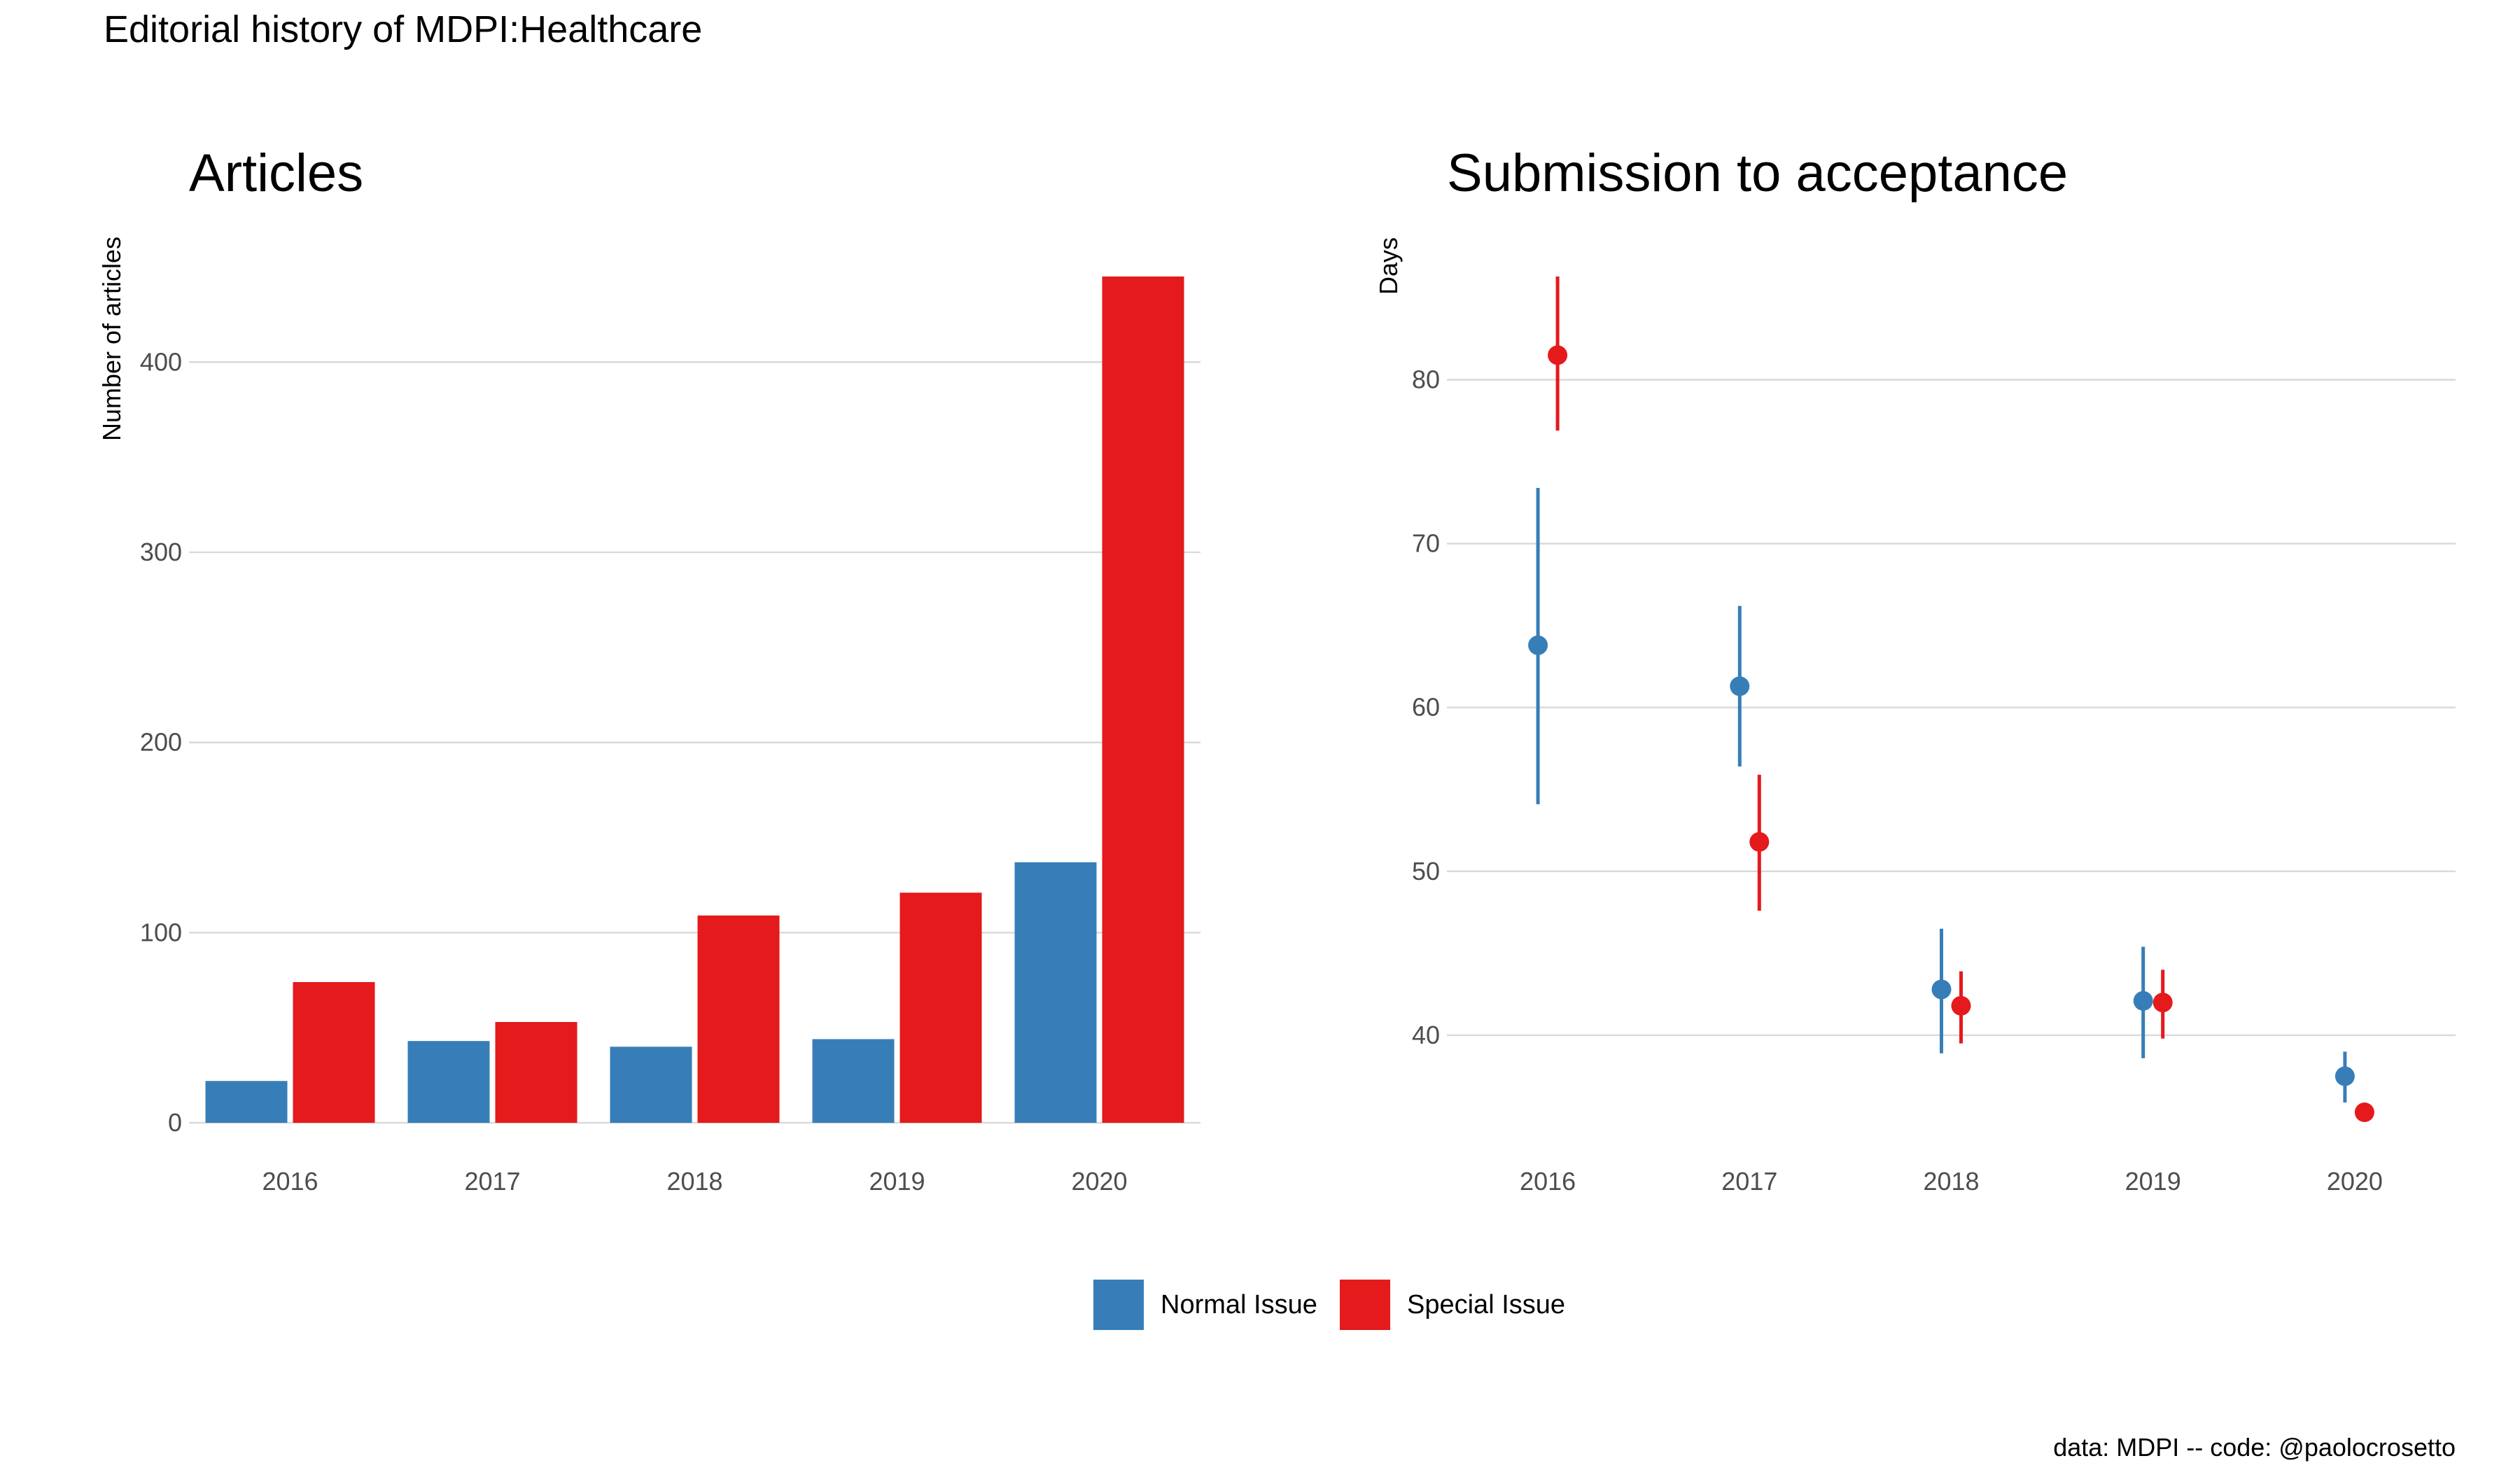 The width and height of the screenshot is (2520, 1470). I want to click on articles-x-tick-label: 2017, so click(492, 1181).